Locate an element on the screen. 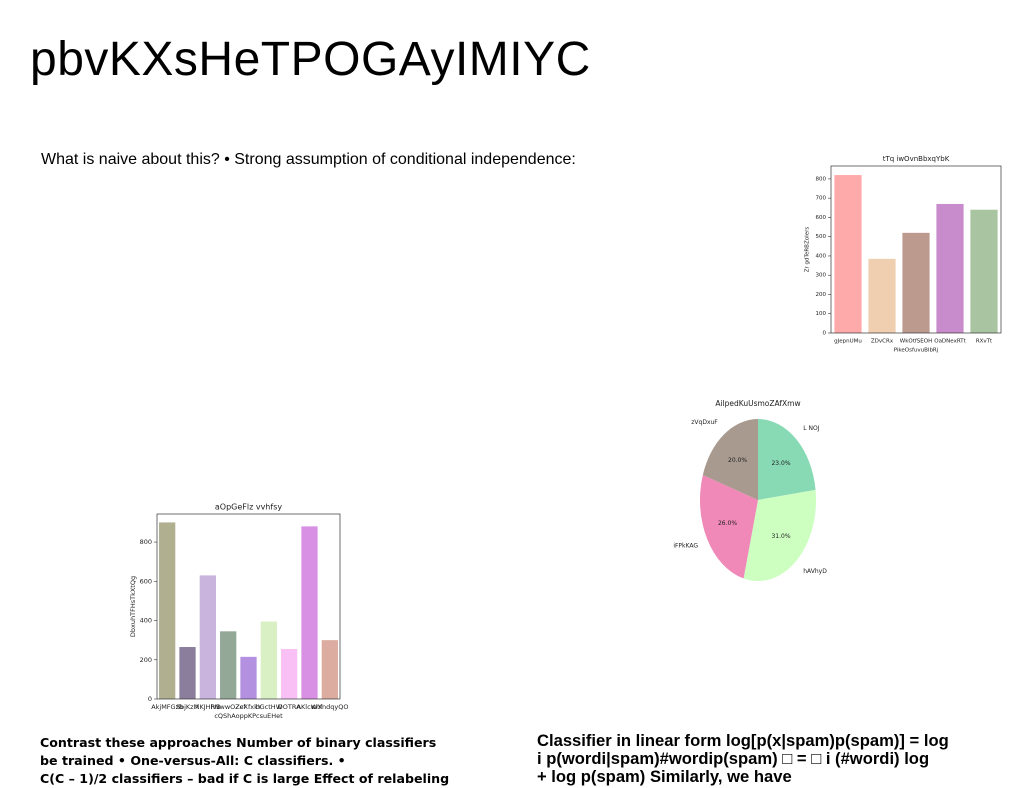 This screenshot has width=1024, height=788. slice-label: iFPkKAG is located at coordinates (685, 546).